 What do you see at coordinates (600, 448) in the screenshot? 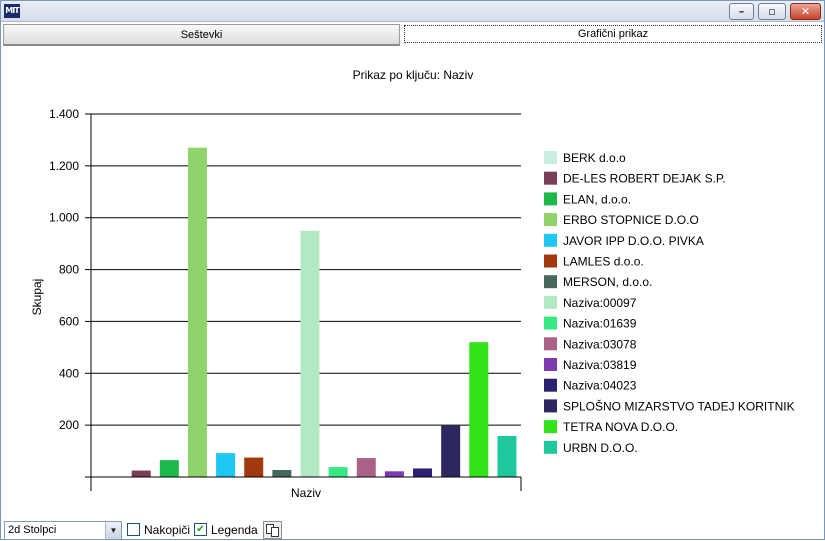
I see `legend-label: URBN D.O.O.` at bounding box center [600, 448].